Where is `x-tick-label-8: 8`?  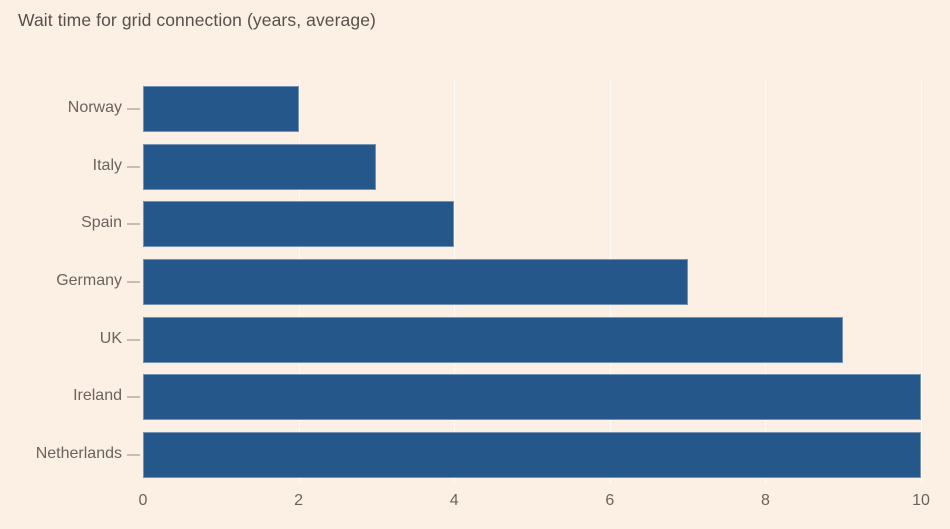
x-tick-label-8: 8 is located at coordinates (765, 500).